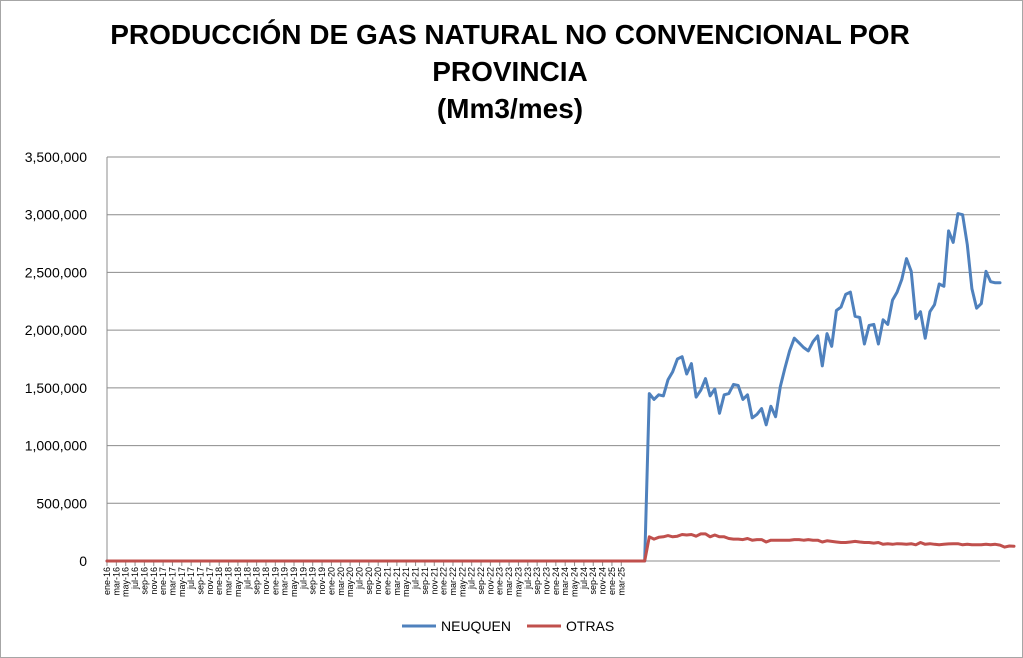 This screenshot has width=1023, height=658. What do you see at coordinates (621, 581) in the screenshot?
I see `x-tick-label: mar-25` at bounding box center [621, 581].